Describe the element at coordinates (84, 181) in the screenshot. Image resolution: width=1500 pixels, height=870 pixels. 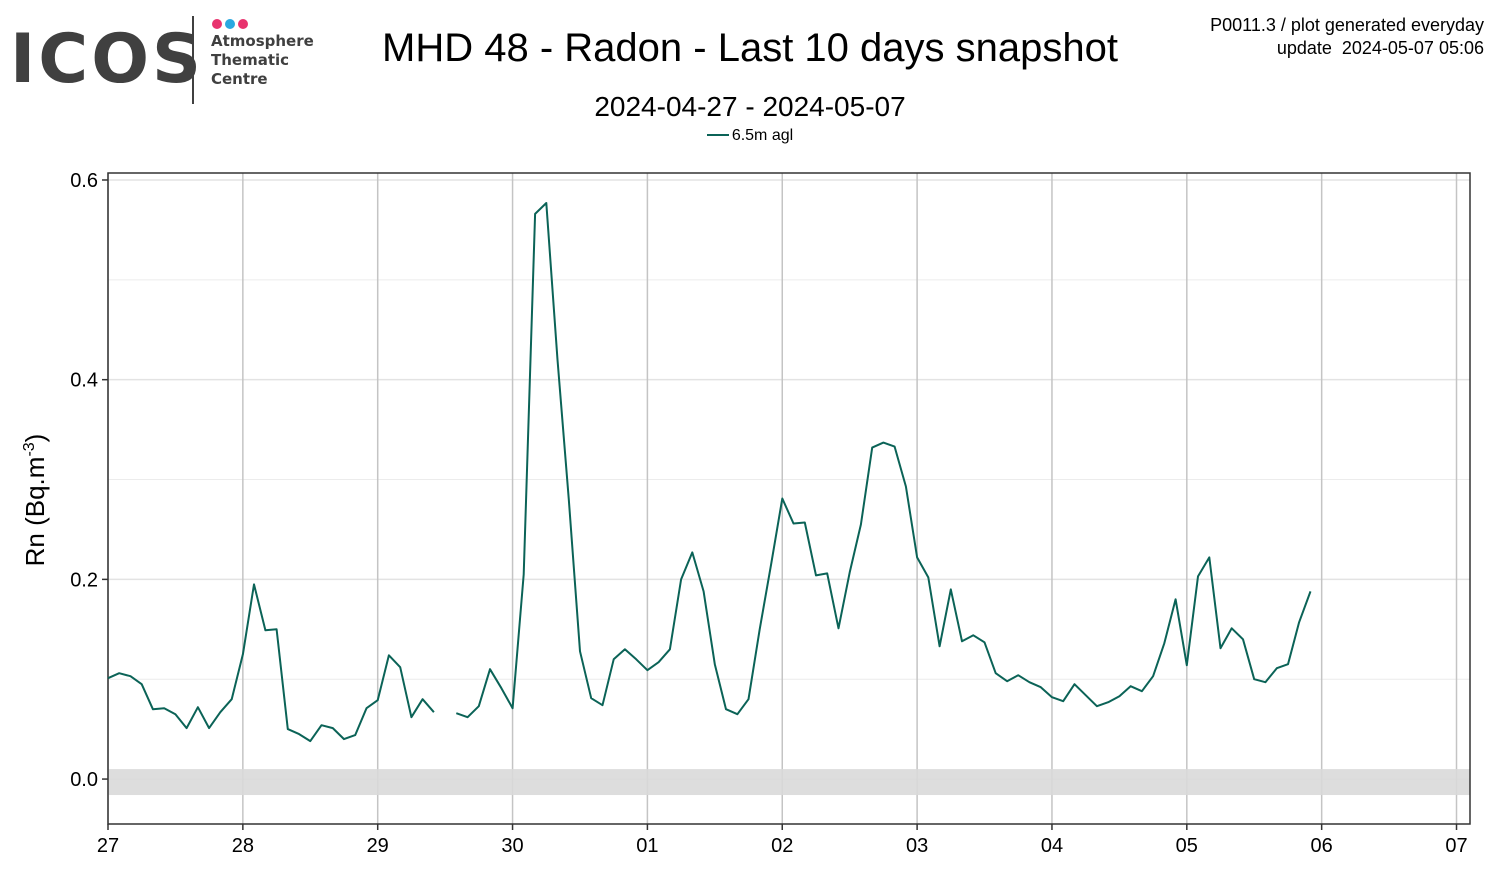
I see `y-tick-label: 0.6` at that location.